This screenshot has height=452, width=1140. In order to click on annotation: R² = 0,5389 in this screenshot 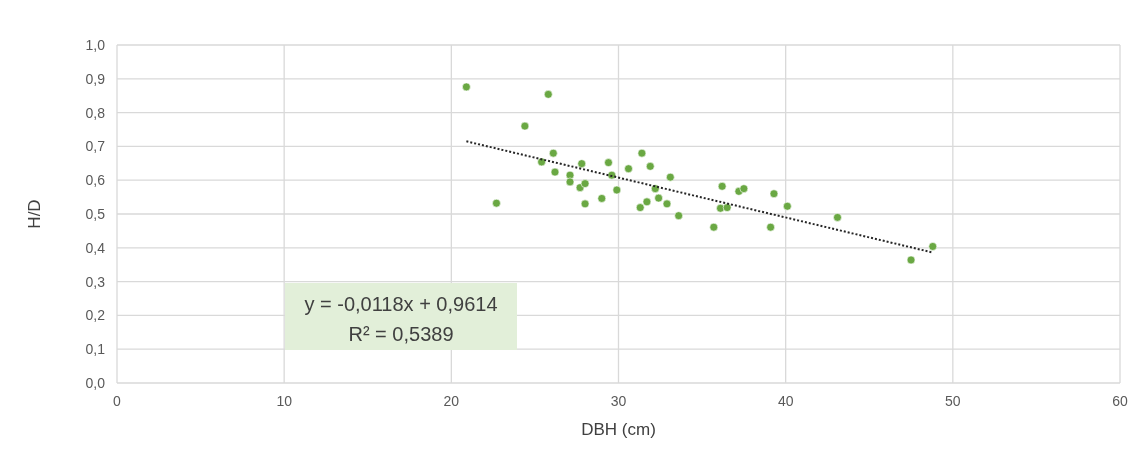, I will do `click(401, 334)`.